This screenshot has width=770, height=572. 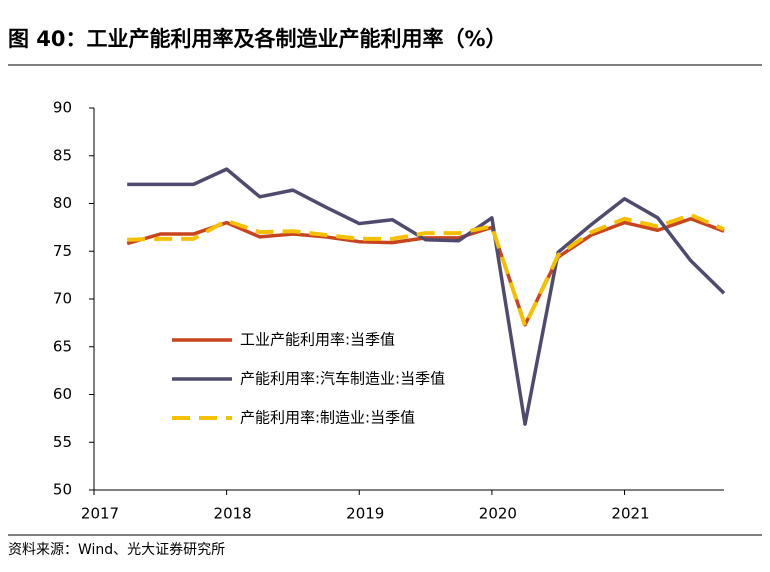 I want to click on source: 资料来源：Wind、光大证券研究所, so click(x=116, y=550).